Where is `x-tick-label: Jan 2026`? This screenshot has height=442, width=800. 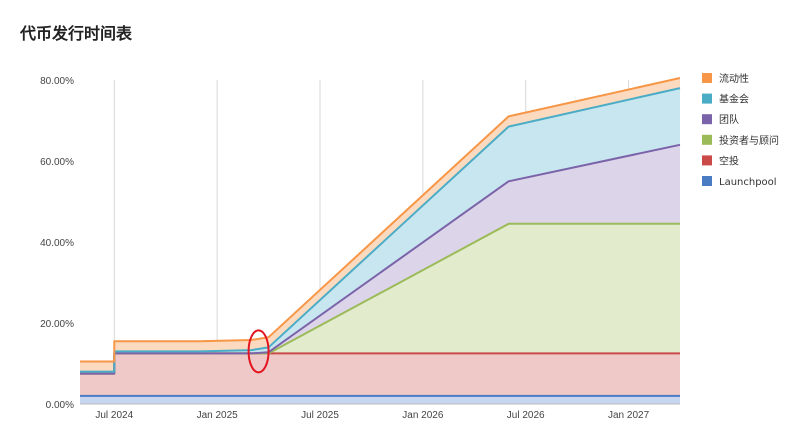
x-tick-label: Jan 2026 is located at coordinates (423, 415).